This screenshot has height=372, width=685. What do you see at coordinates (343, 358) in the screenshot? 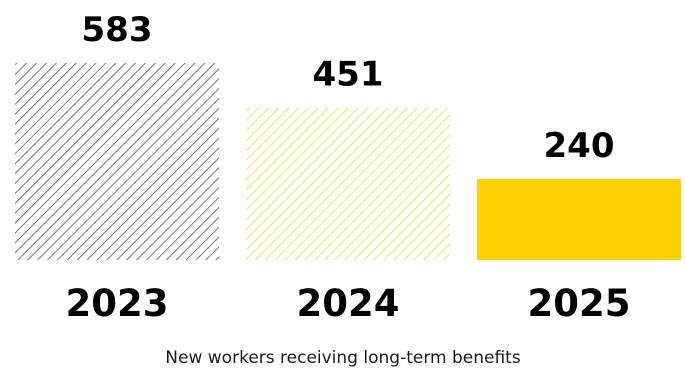
I see `chart-caption: New workers receiving long-term benefits` at bounding box center [343, 358].